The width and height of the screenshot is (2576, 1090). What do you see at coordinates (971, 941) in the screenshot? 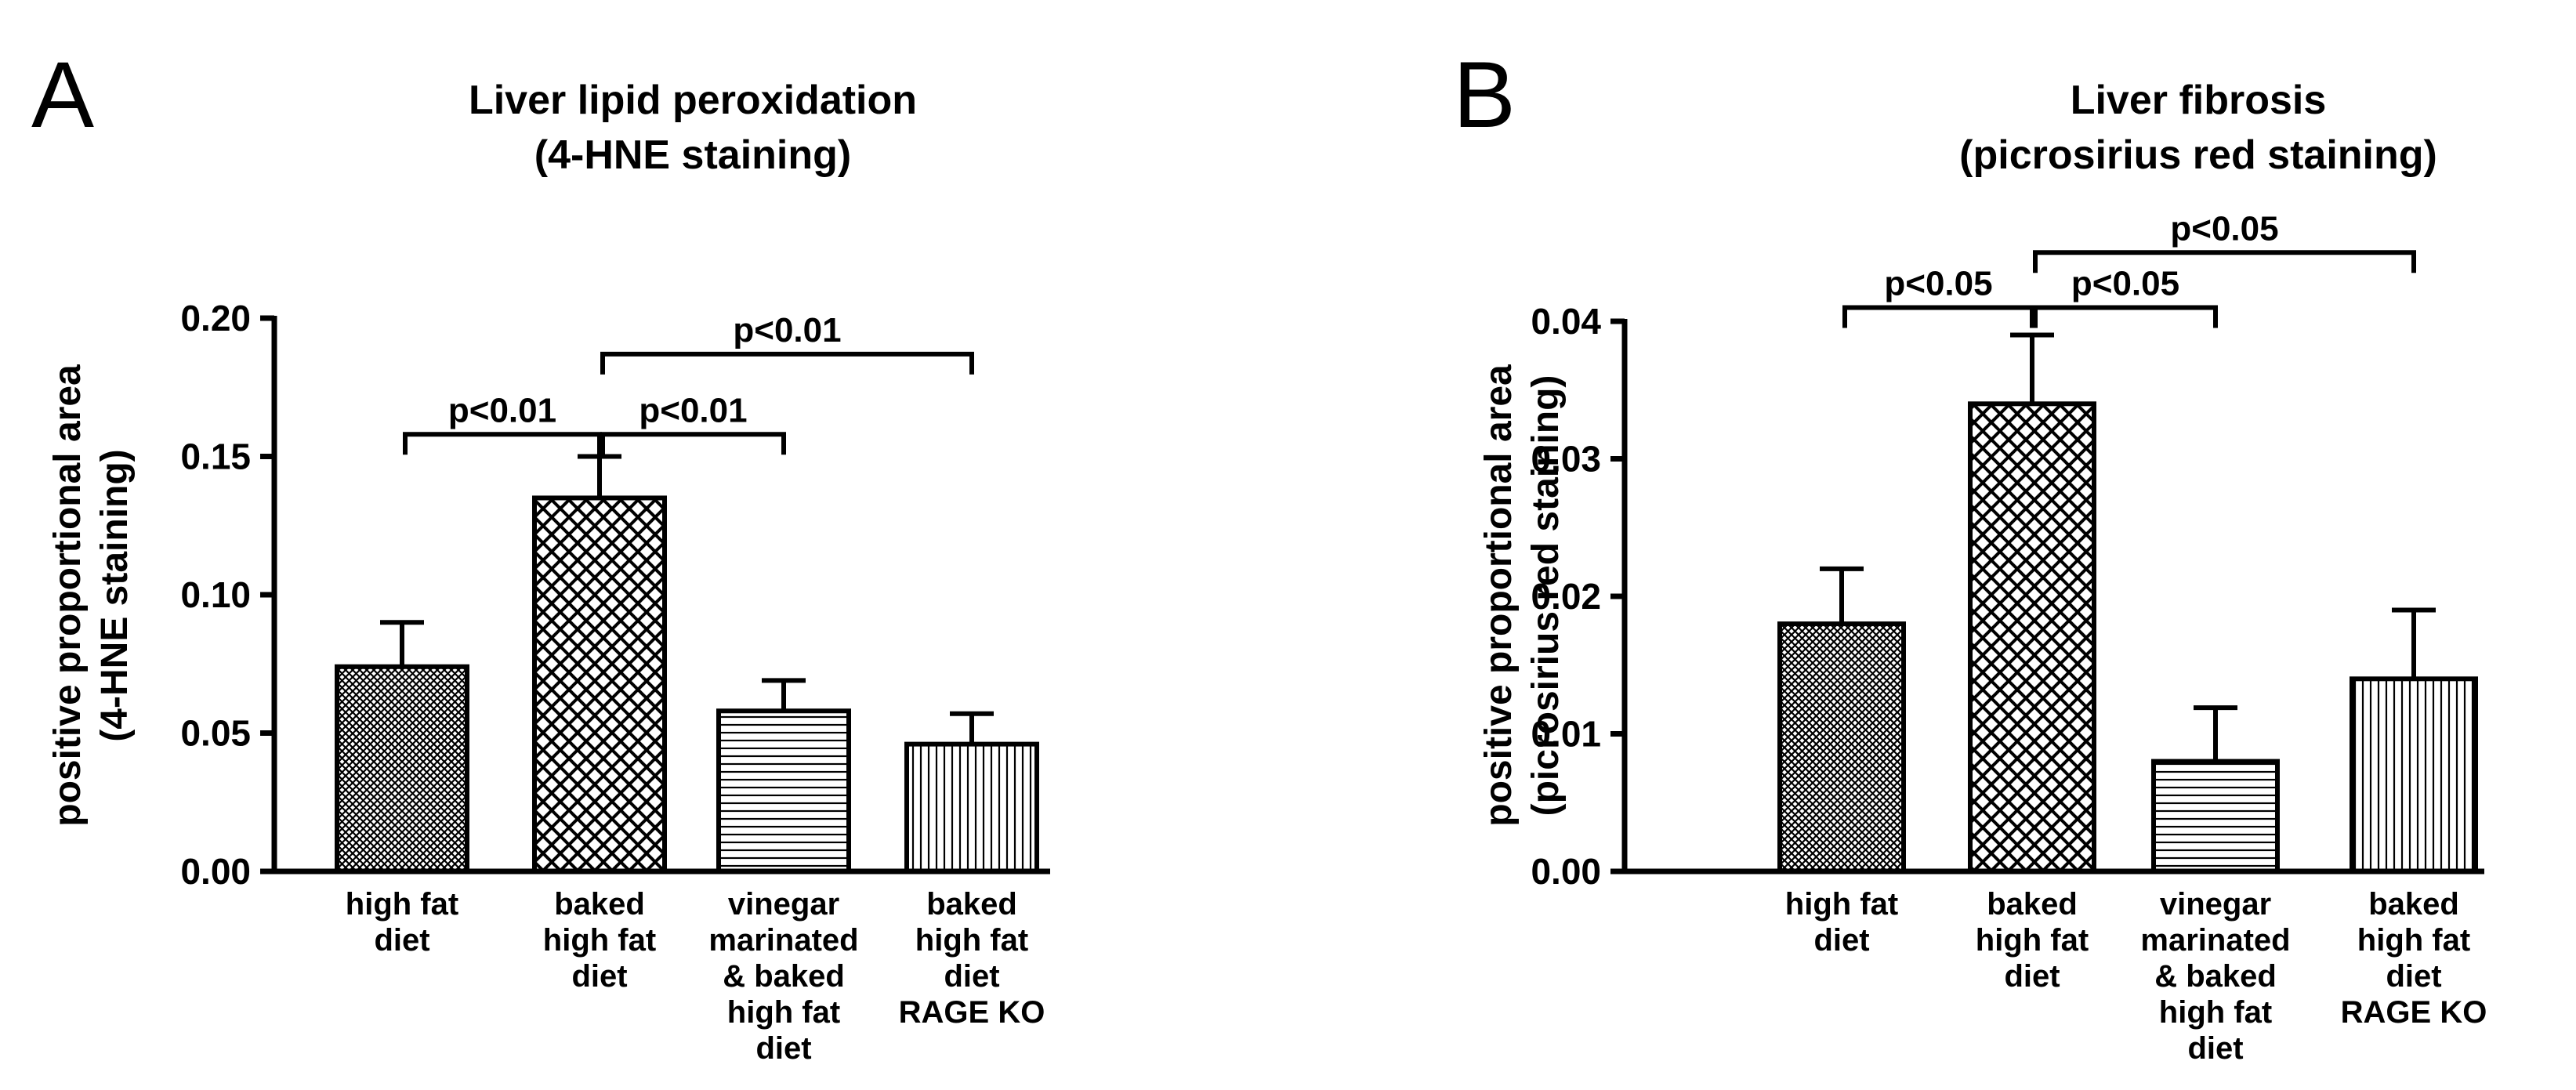
I see `panel-a-category-label-4: high fat` at bounding box center [971, 941].